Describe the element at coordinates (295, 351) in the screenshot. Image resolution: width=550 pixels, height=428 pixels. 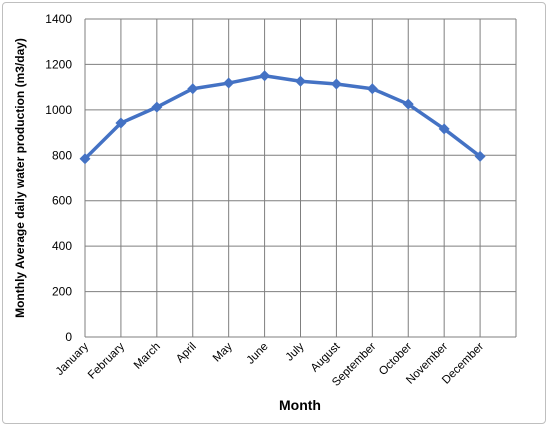
I see `x-tick-label: July` at that location.